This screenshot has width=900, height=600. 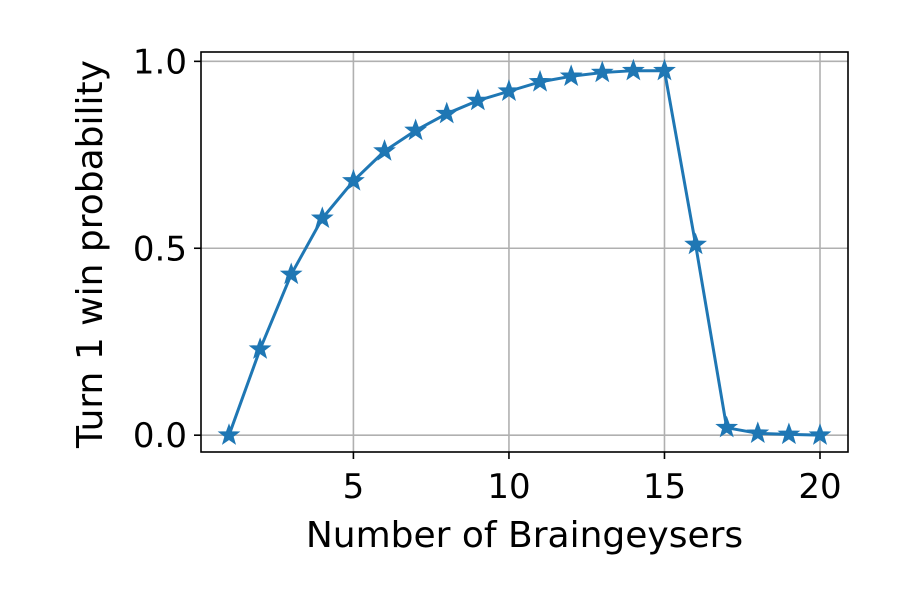 What do you see at coordinates (524, 535) in the screenshot?
I see `x-axis-title: Number of Braingeysers` at bounding box center [524, 535].